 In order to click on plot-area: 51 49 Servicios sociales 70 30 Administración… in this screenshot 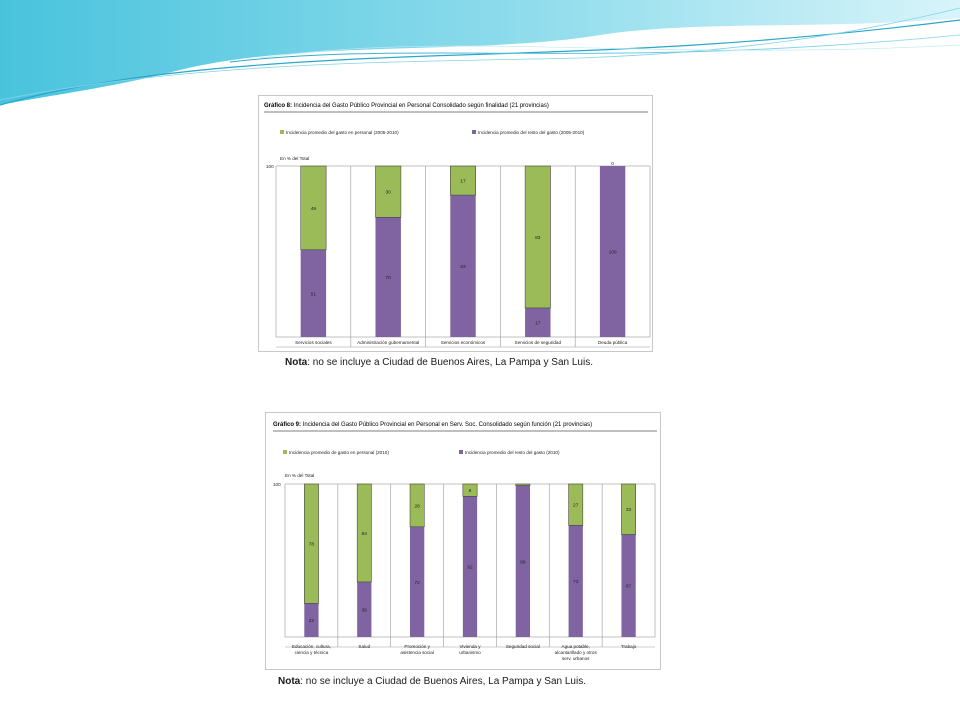, I will do `click(463, 254)`.